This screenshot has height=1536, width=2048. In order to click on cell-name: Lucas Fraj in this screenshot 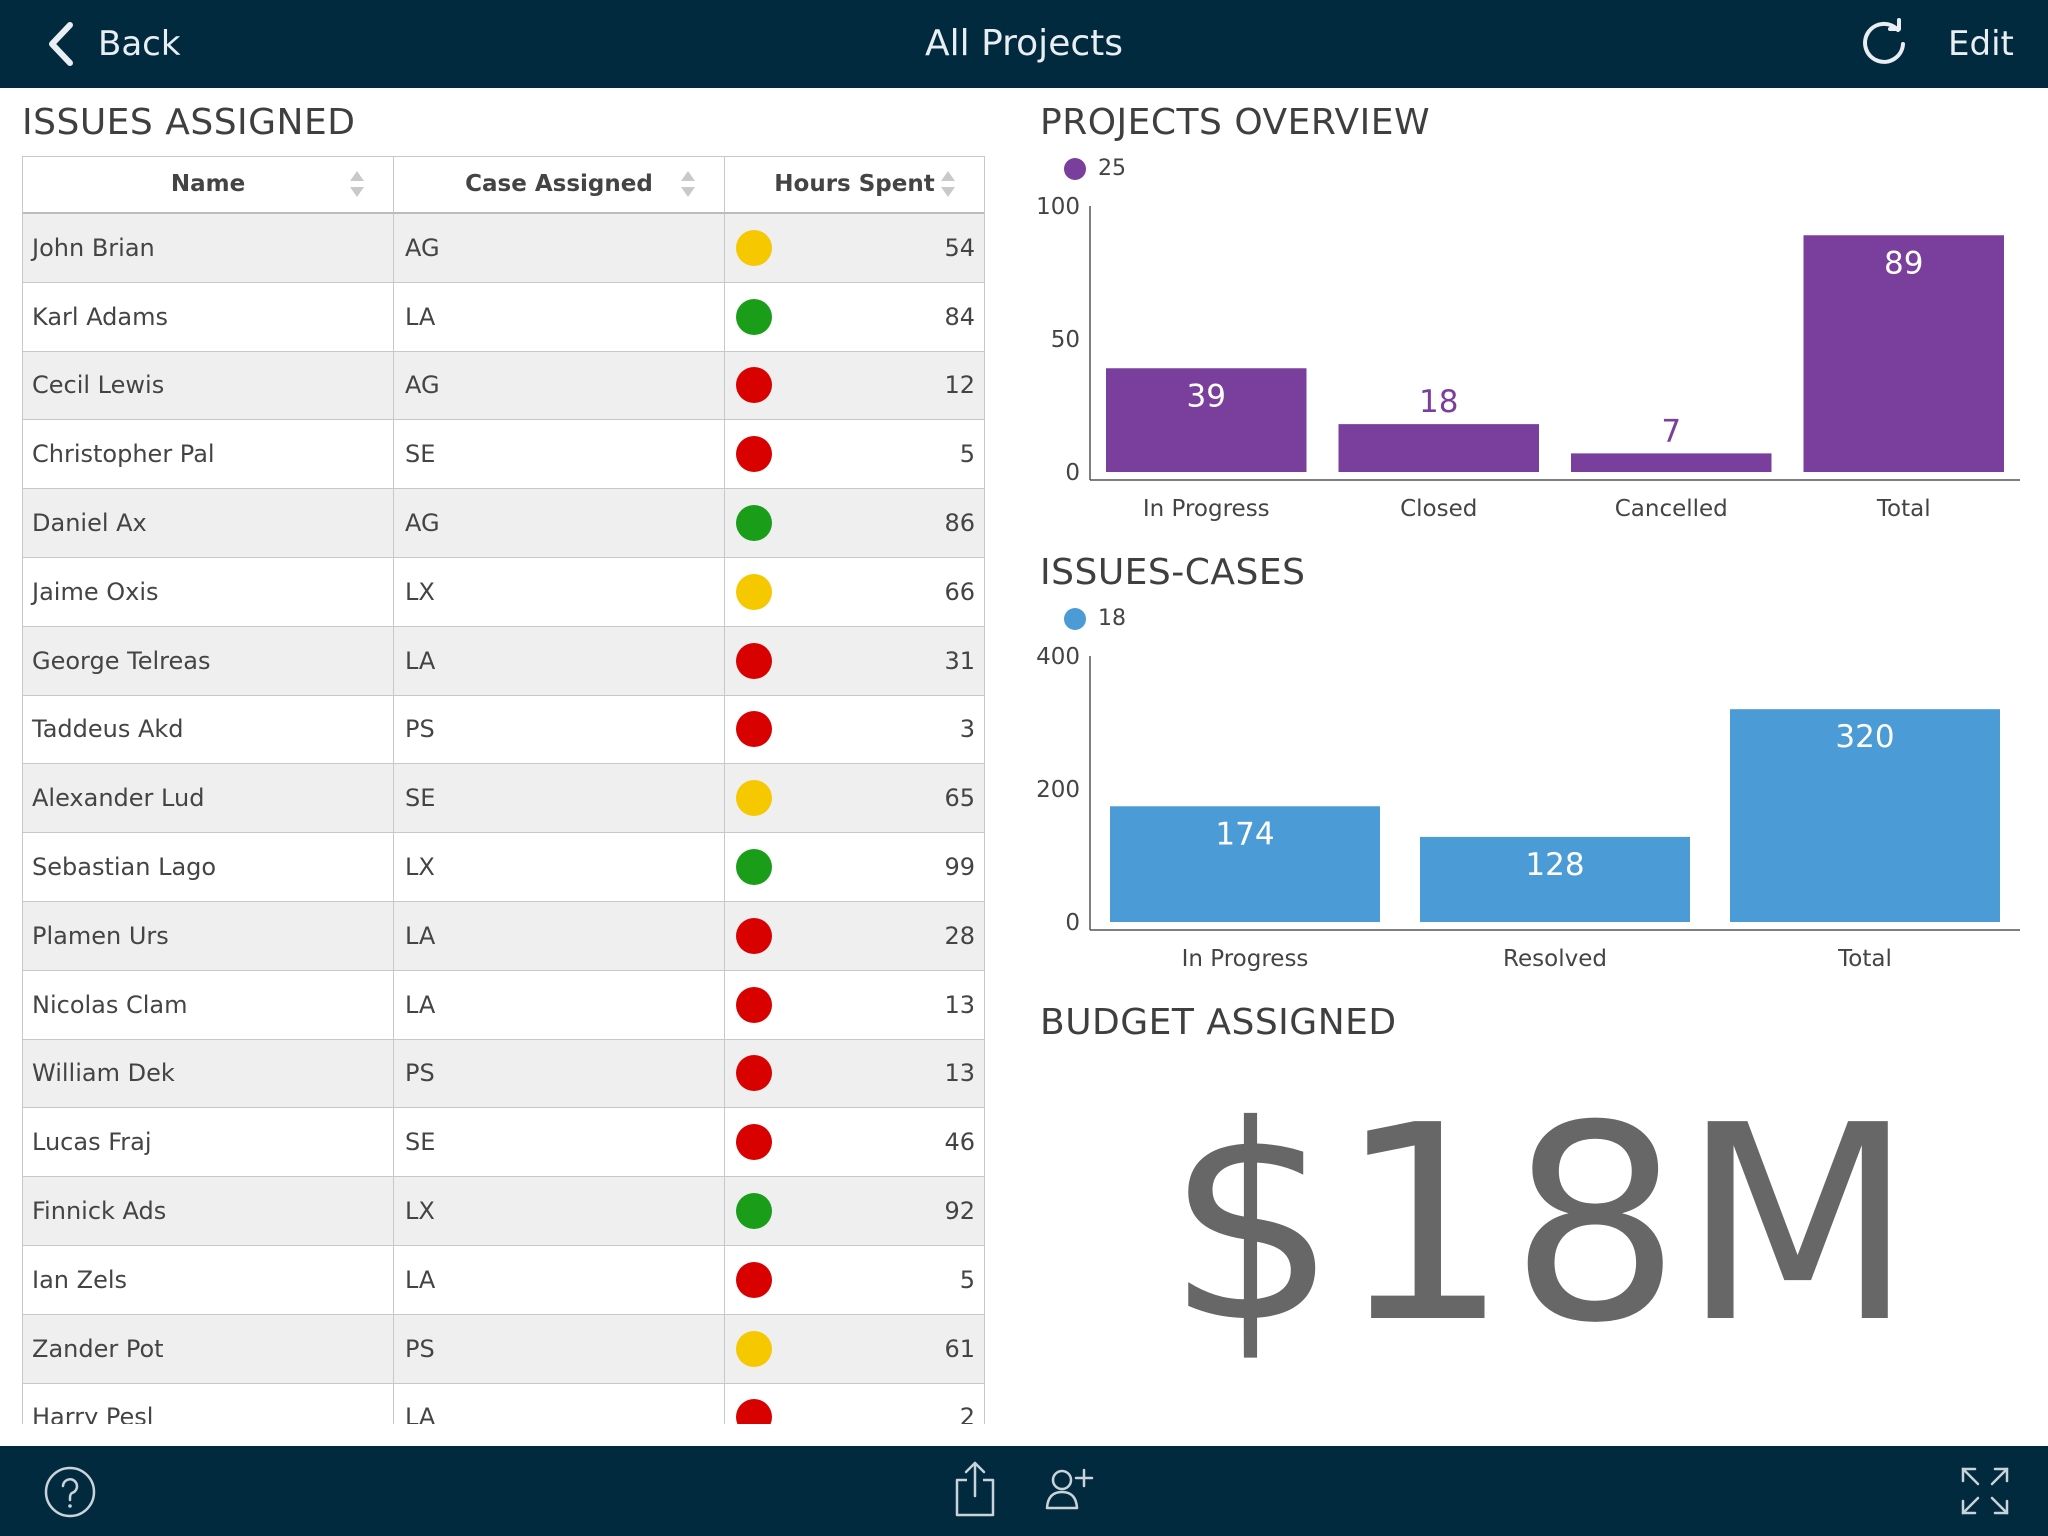, I will do `click(208, 1142)`.